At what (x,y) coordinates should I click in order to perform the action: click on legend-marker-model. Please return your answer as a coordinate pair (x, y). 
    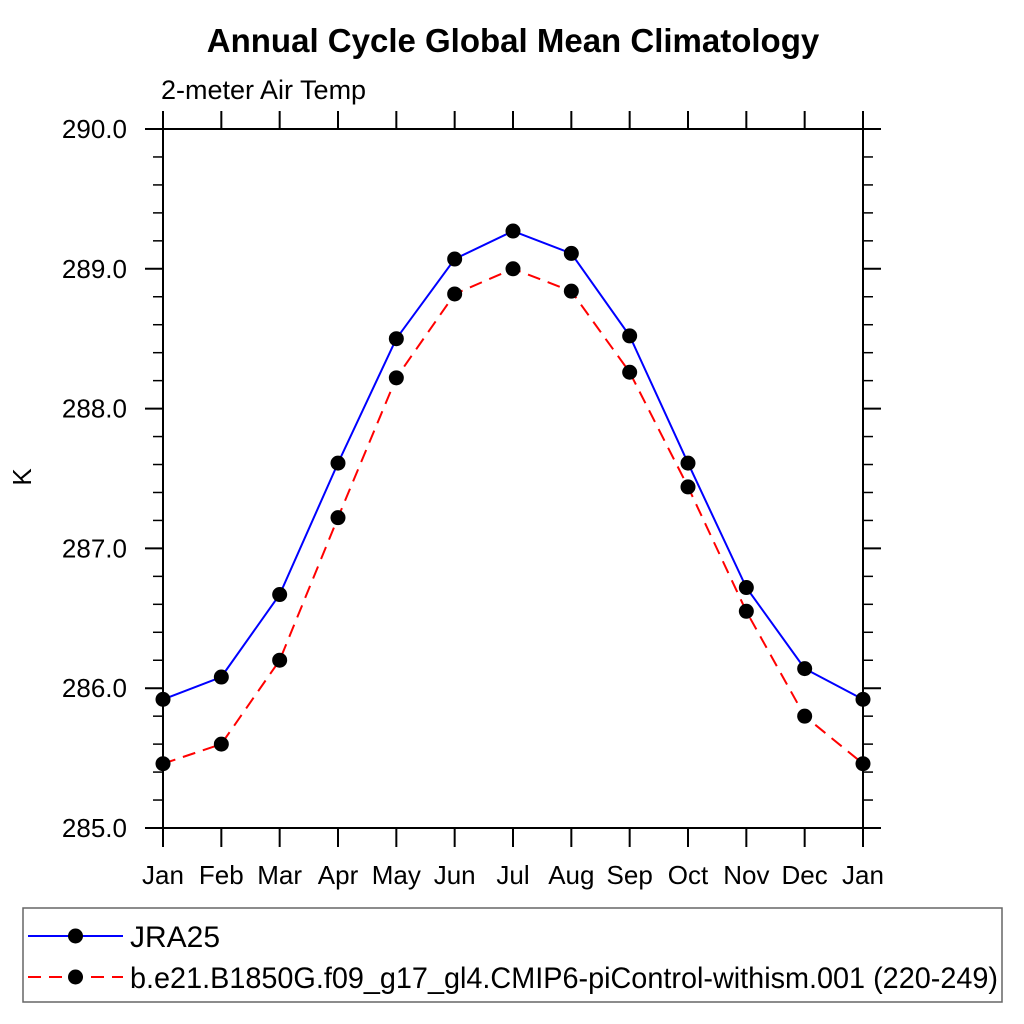
    Looking at the image, I should click on (75, 977).